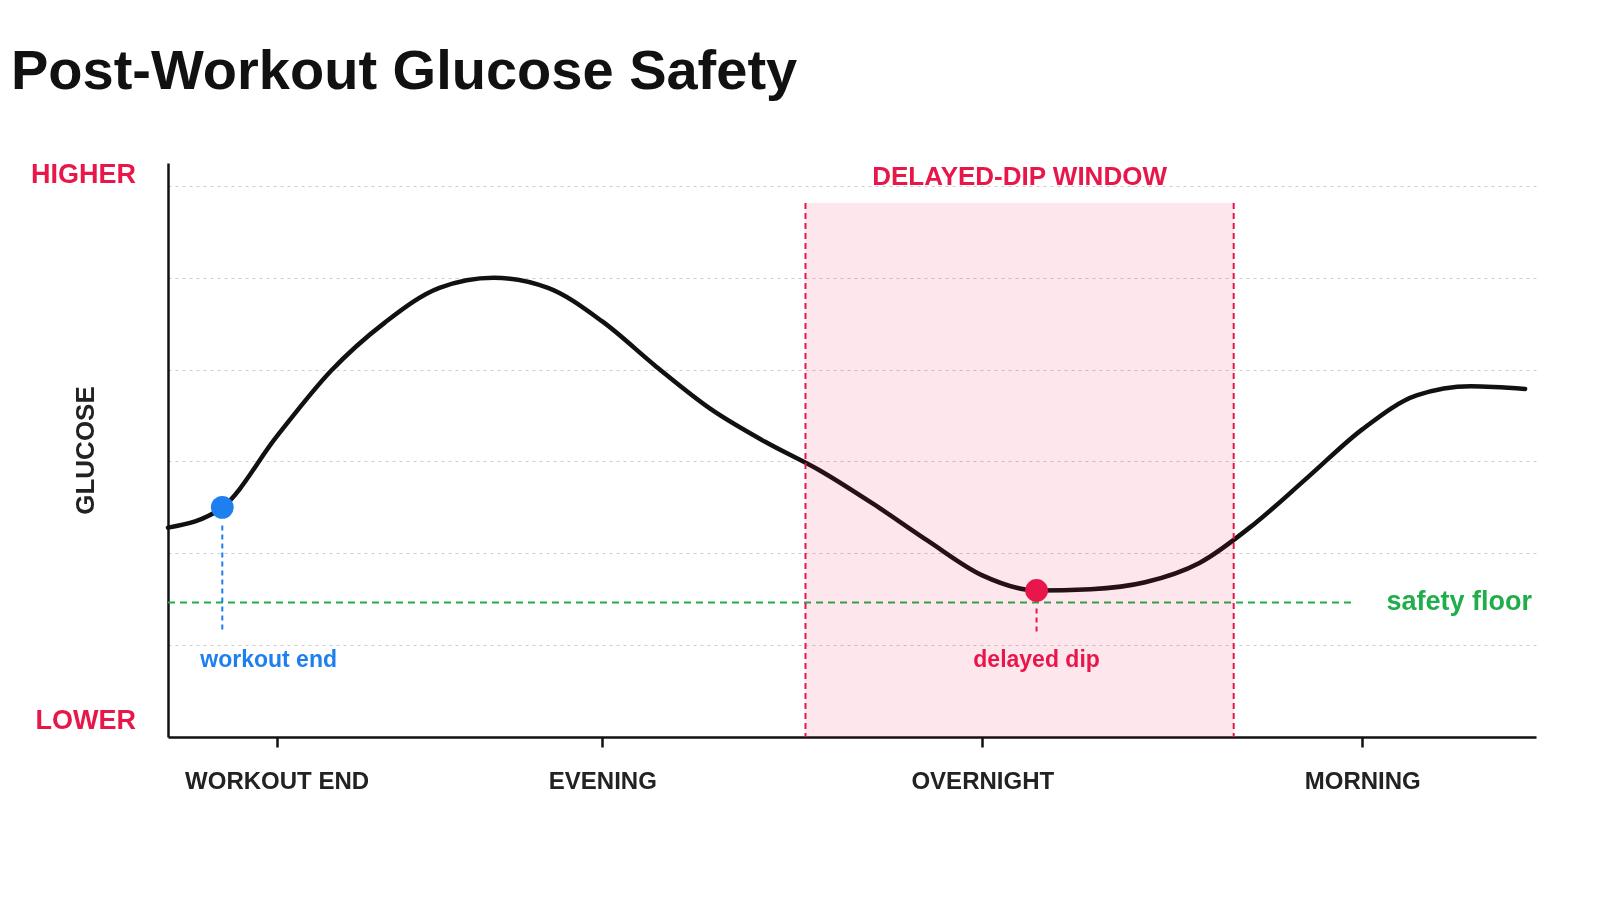  Describe the element at coordinates (84, 450) in the screenshot. I see `y-axis-title: GLUCOSE` at that location.